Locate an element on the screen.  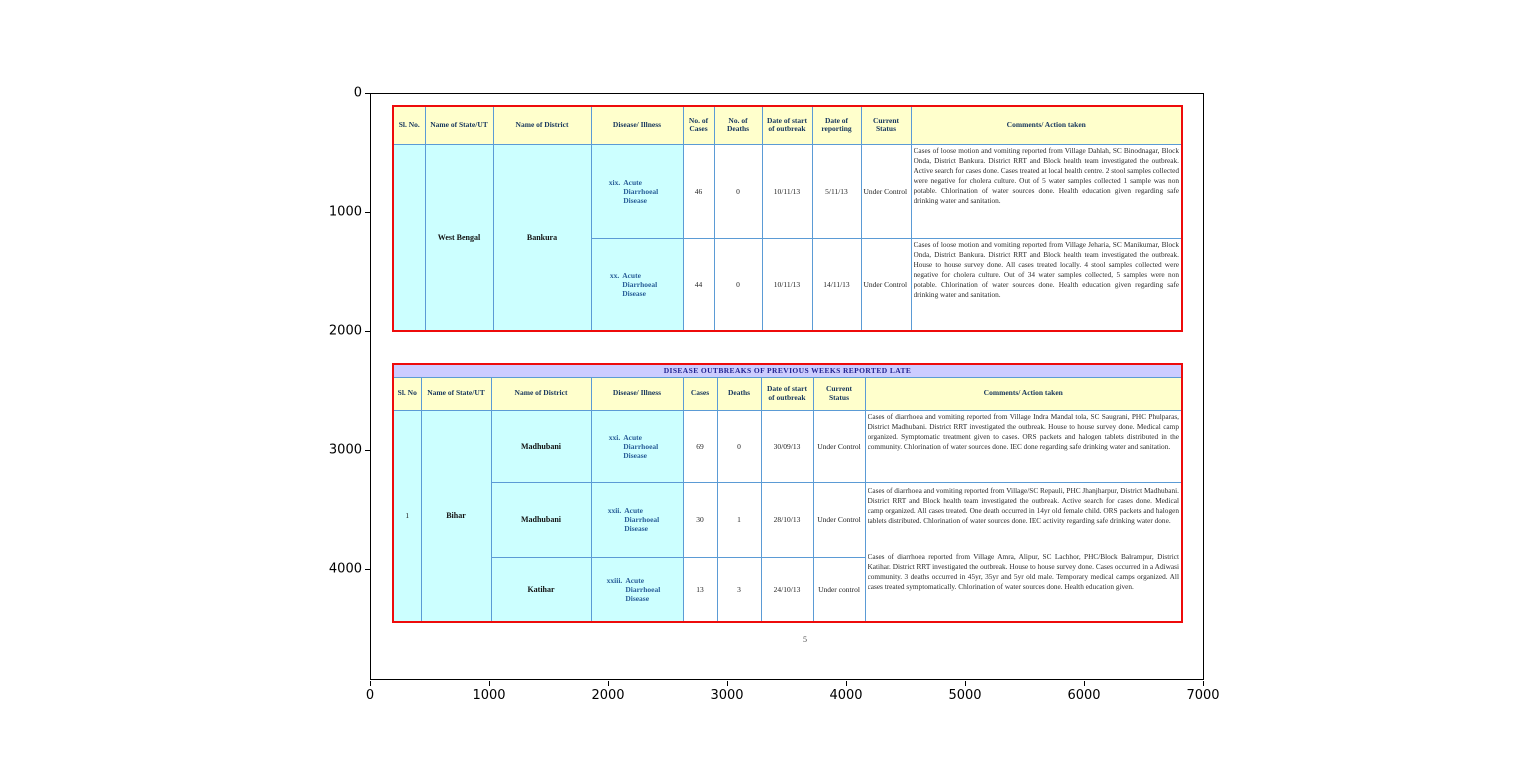
cell-disease: xxii. Acute Diarrhoeal Disease is located at coordinates (637, 519).